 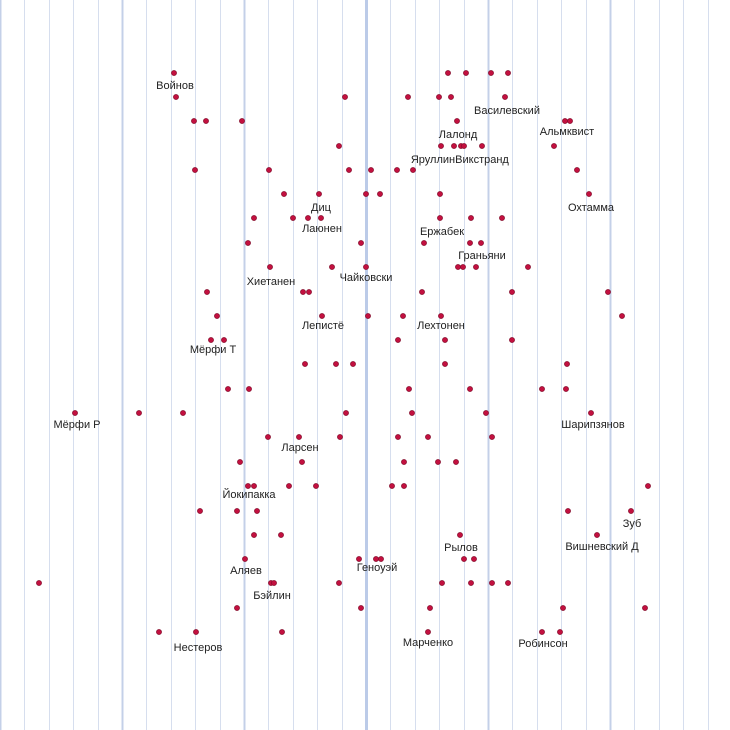 I want to click on player-label: Мёрфи Т, so click(x=213, y=350).